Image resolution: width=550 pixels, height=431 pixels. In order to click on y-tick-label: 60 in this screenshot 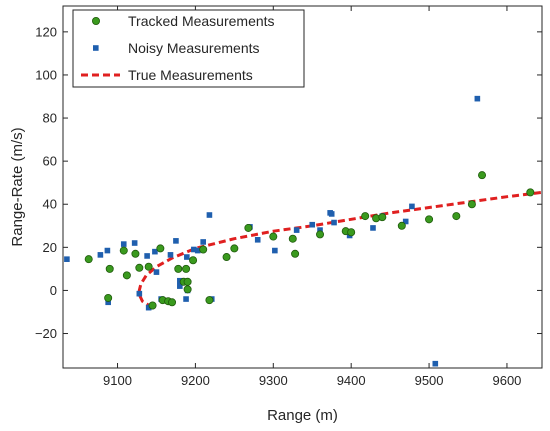, I will do `click(50, 161)`.